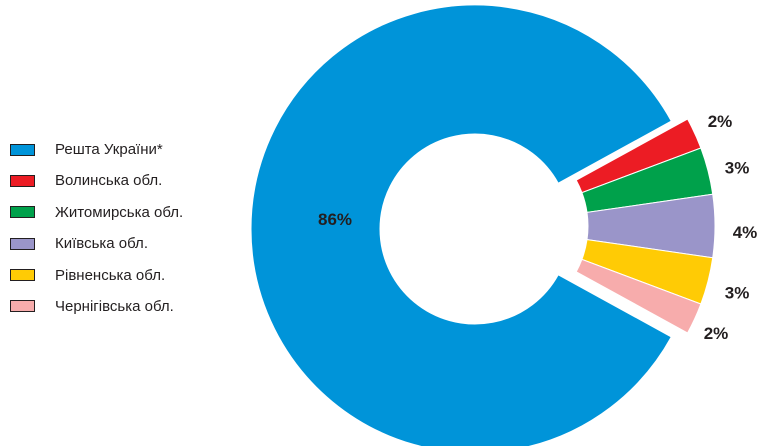 This screenshot has width=763, height=446. I want to click on legend-swatch-rivne, so click(22, 275).